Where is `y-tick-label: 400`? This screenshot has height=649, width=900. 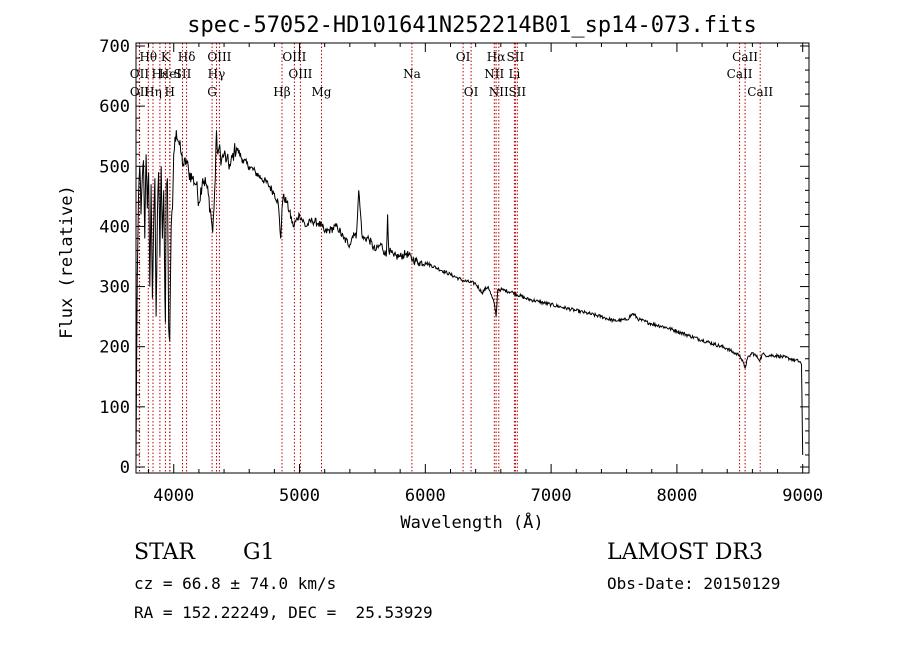 y-tick-label: 400 is located at coordinates (114, 227).